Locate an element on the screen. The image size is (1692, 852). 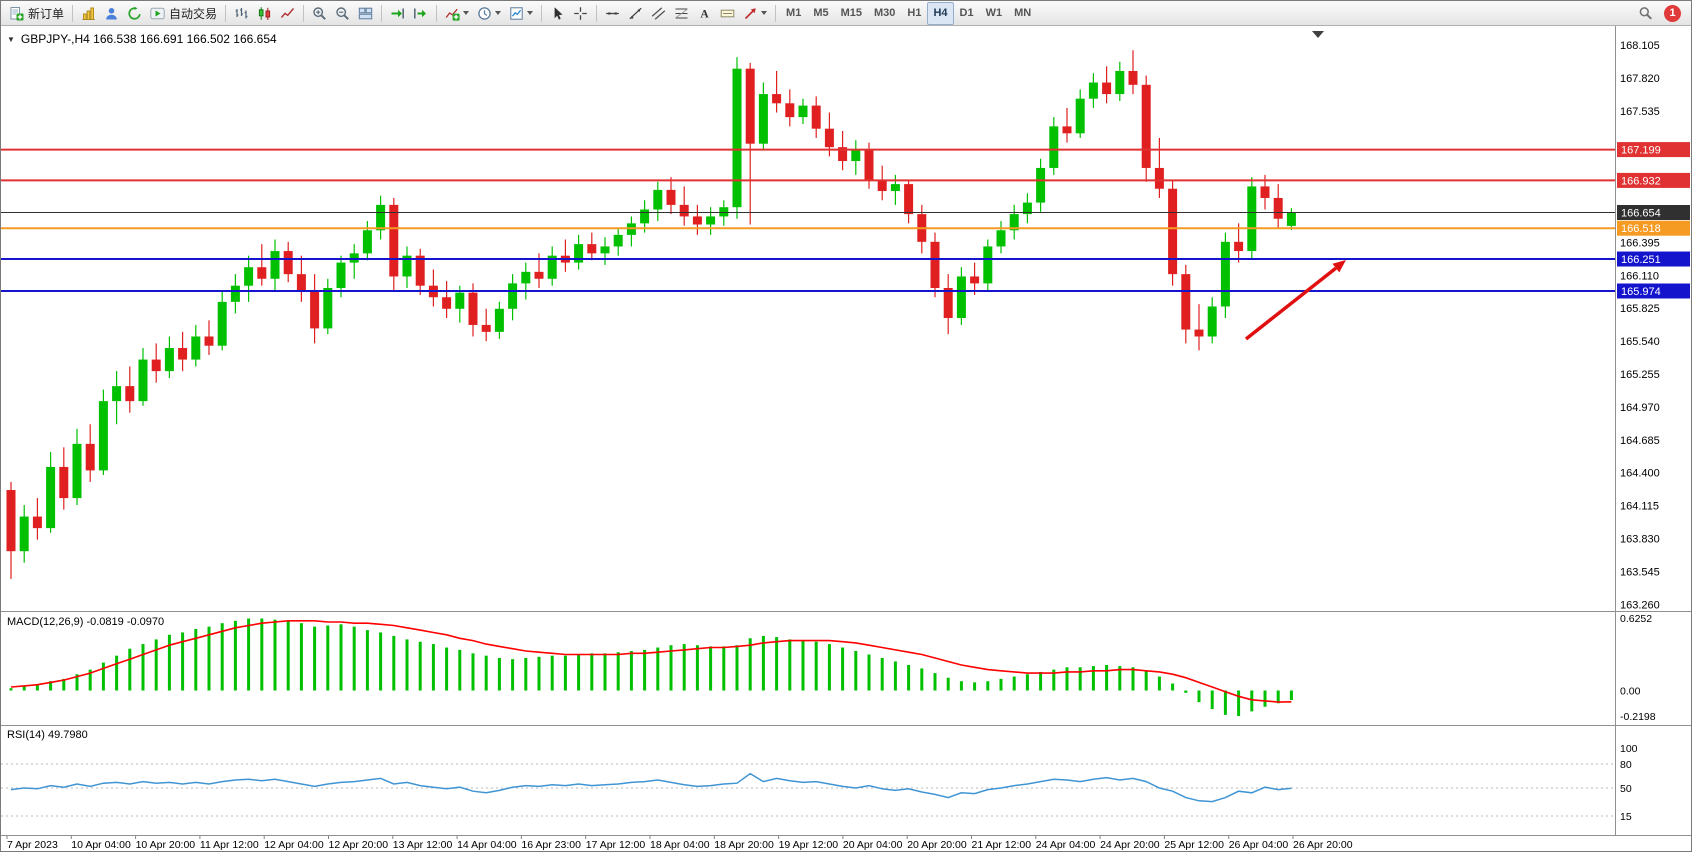
notification-badge: 1 is located at coordinates (1672, 13).